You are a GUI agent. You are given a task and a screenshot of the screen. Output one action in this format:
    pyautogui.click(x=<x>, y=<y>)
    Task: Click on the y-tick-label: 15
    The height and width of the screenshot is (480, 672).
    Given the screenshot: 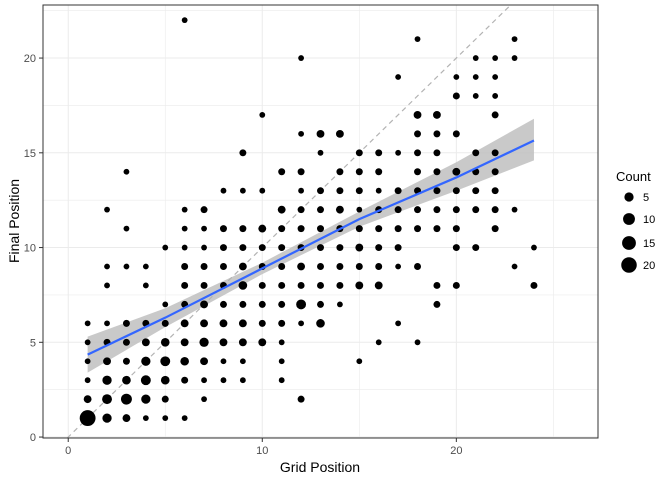 What is the action you would take?
    pyautogui.click(x=30, y=154)
    